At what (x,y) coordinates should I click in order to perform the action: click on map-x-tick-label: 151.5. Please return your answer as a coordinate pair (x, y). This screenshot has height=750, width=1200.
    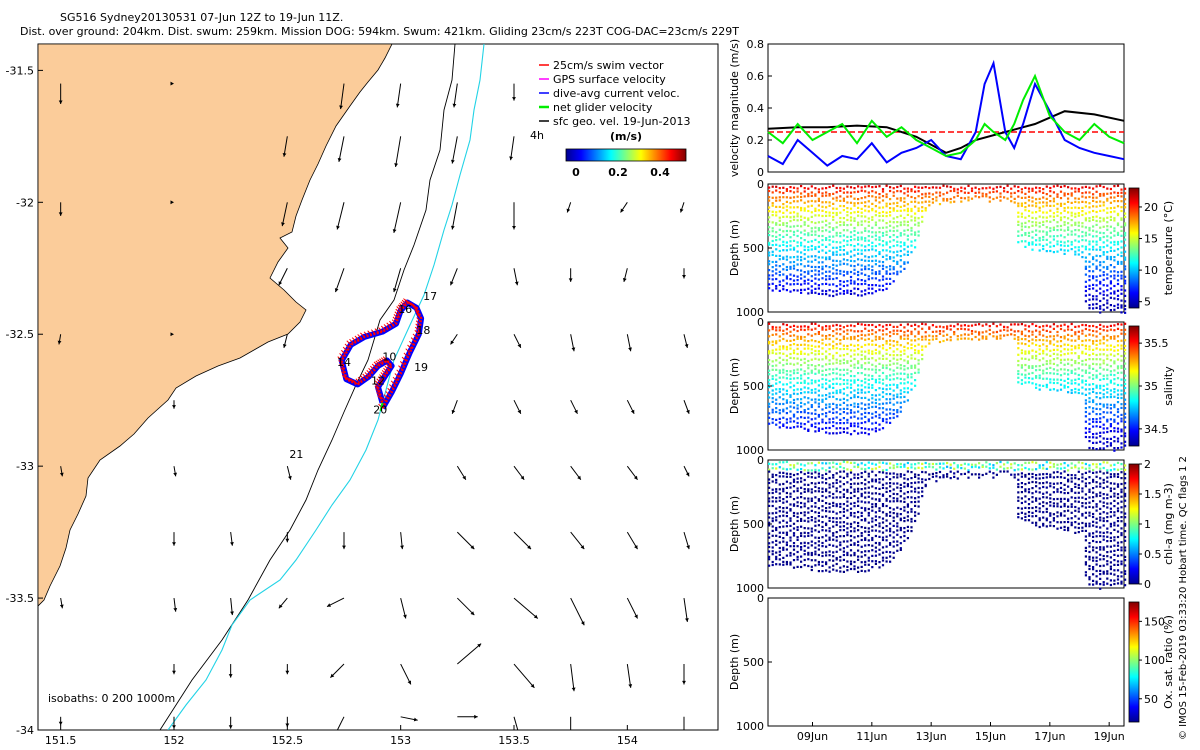
    Looking at the image, I should click on (61, 740).